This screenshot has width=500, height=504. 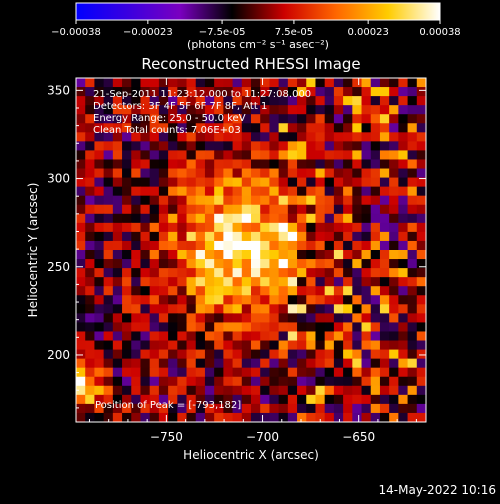 I want to click on colorbar-tick-label: 7.5e-05, so click(x=294, y=32).